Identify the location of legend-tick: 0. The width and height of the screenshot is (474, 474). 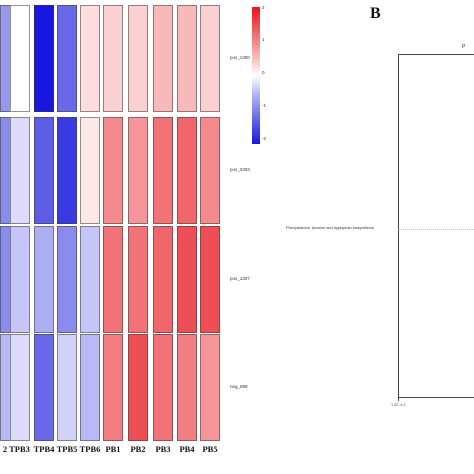
(263, 72).